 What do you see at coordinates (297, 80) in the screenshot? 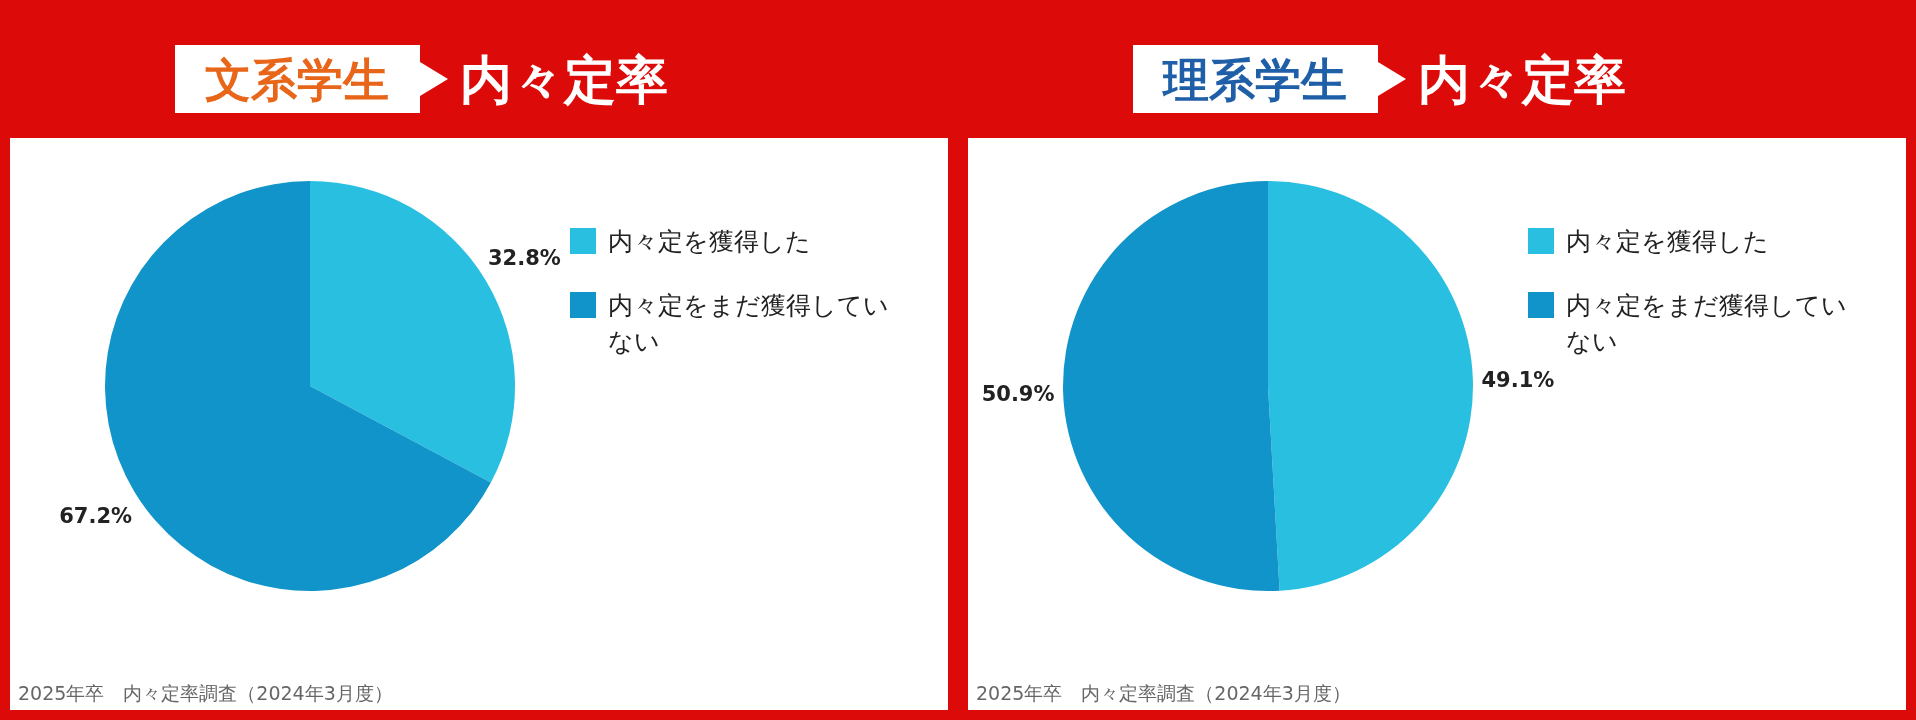
I see `chart-title: 文系学生` at bounding box center [297, 80].